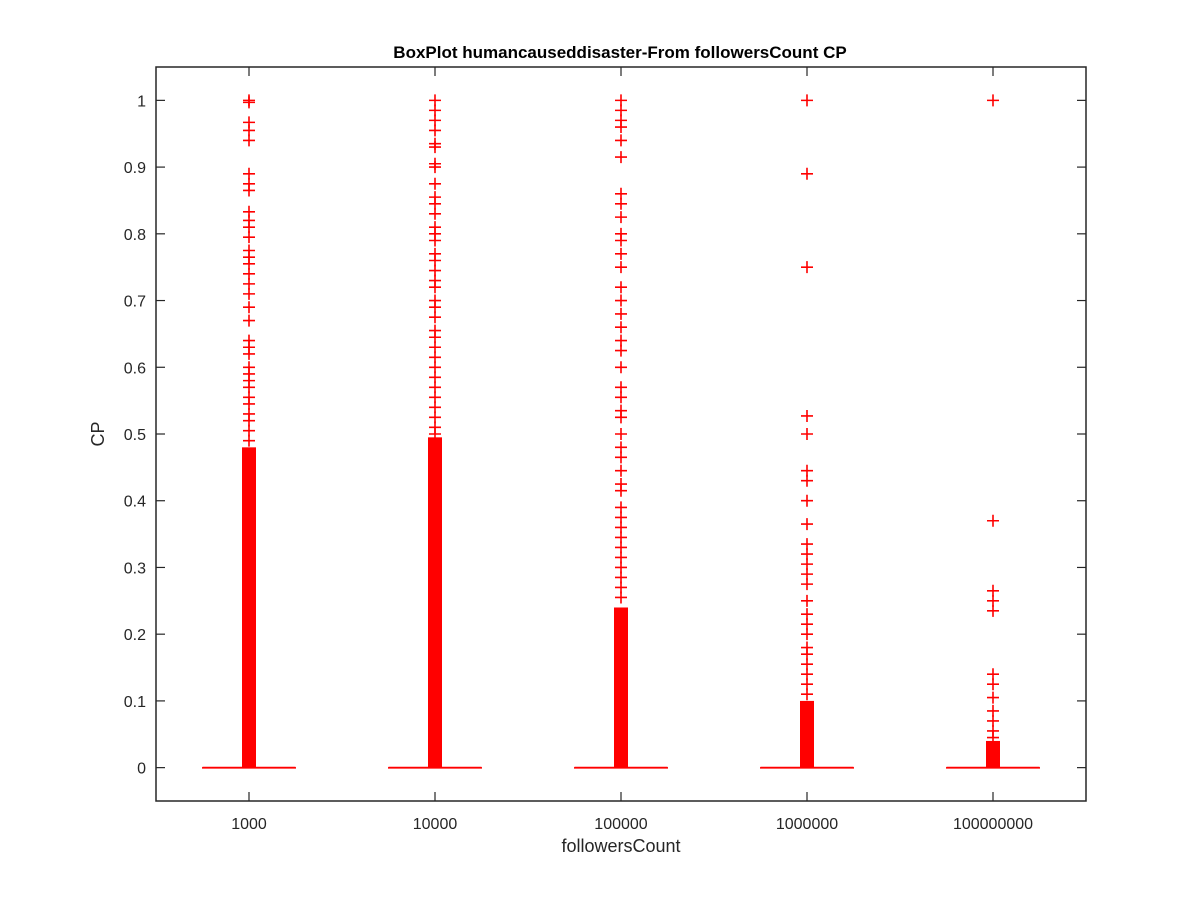 The height and width of the screenshot is (900, 1200). Describe the element at coordinates (620, 824) in the screenshot. I see `x-tick-label-2: 100000` at that location.